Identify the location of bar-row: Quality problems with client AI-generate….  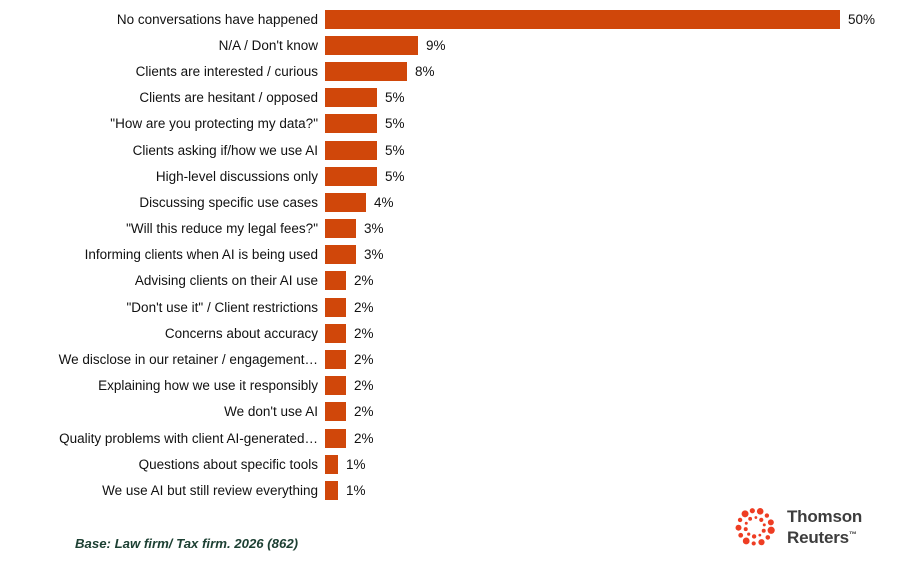
(449, 438).